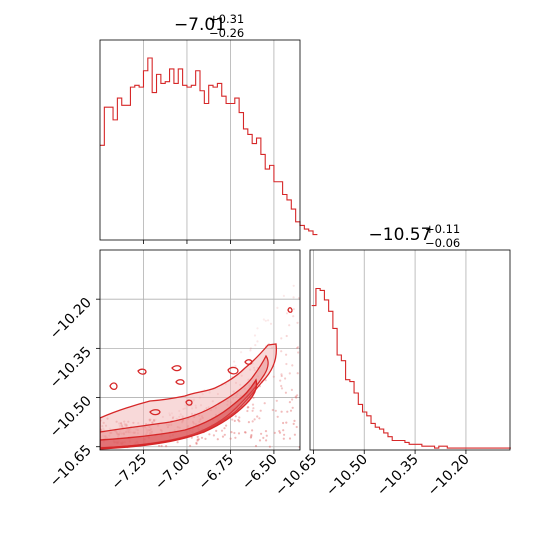 The width and height of the screenshot is (550, 550). Describe the element at coordinates (449, 476) in the screenshot. I see `x-tick-label: −10.20` at that location.